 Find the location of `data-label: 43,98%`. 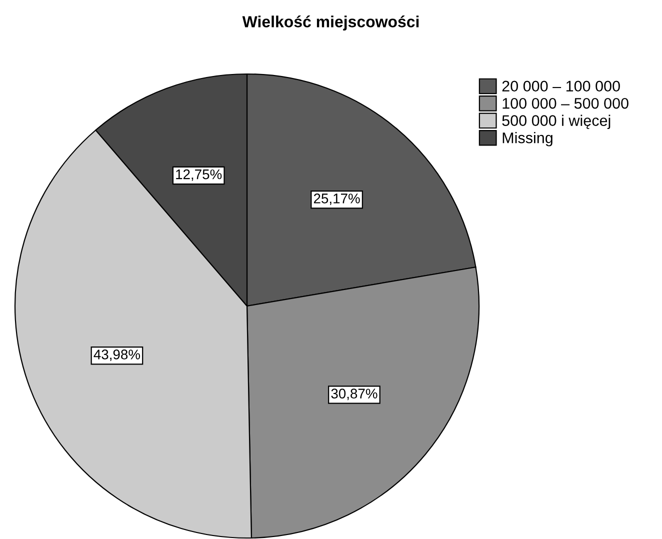

data-label: 43,98% is located at coordinates (117, 356).